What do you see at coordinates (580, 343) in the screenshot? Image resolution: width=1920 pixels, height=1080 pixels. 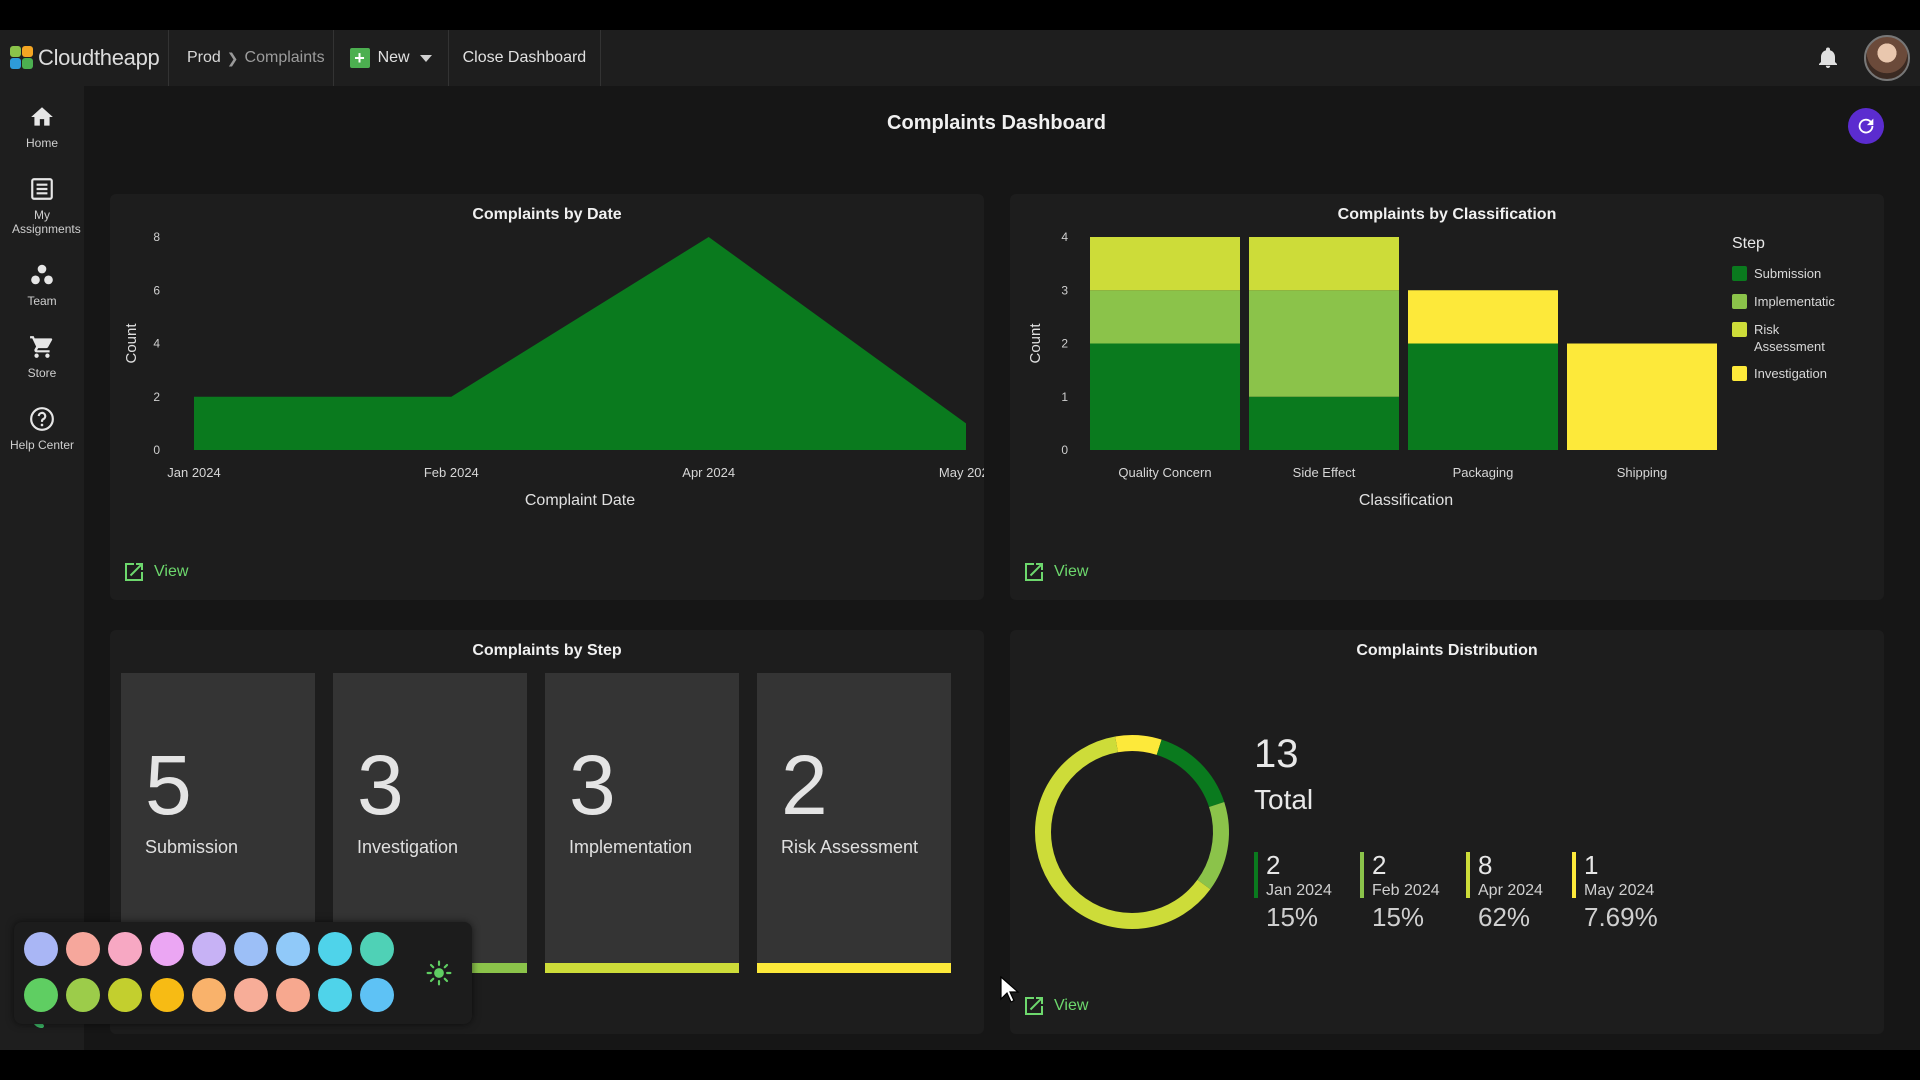 I see `area-series` at bounding box center [580, 343].